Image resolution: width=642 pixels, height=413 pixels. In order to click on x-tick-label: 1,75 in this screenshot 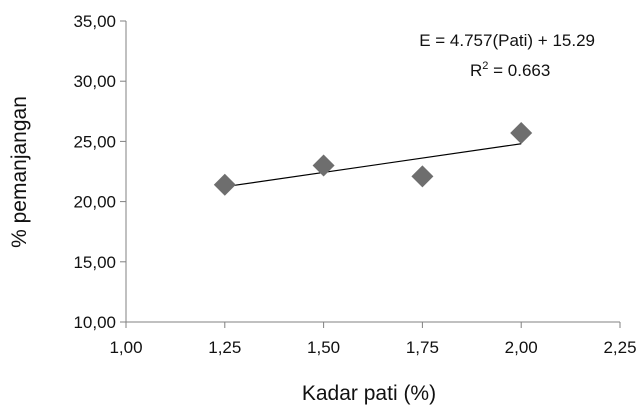, I will do `click(422, 347)`.